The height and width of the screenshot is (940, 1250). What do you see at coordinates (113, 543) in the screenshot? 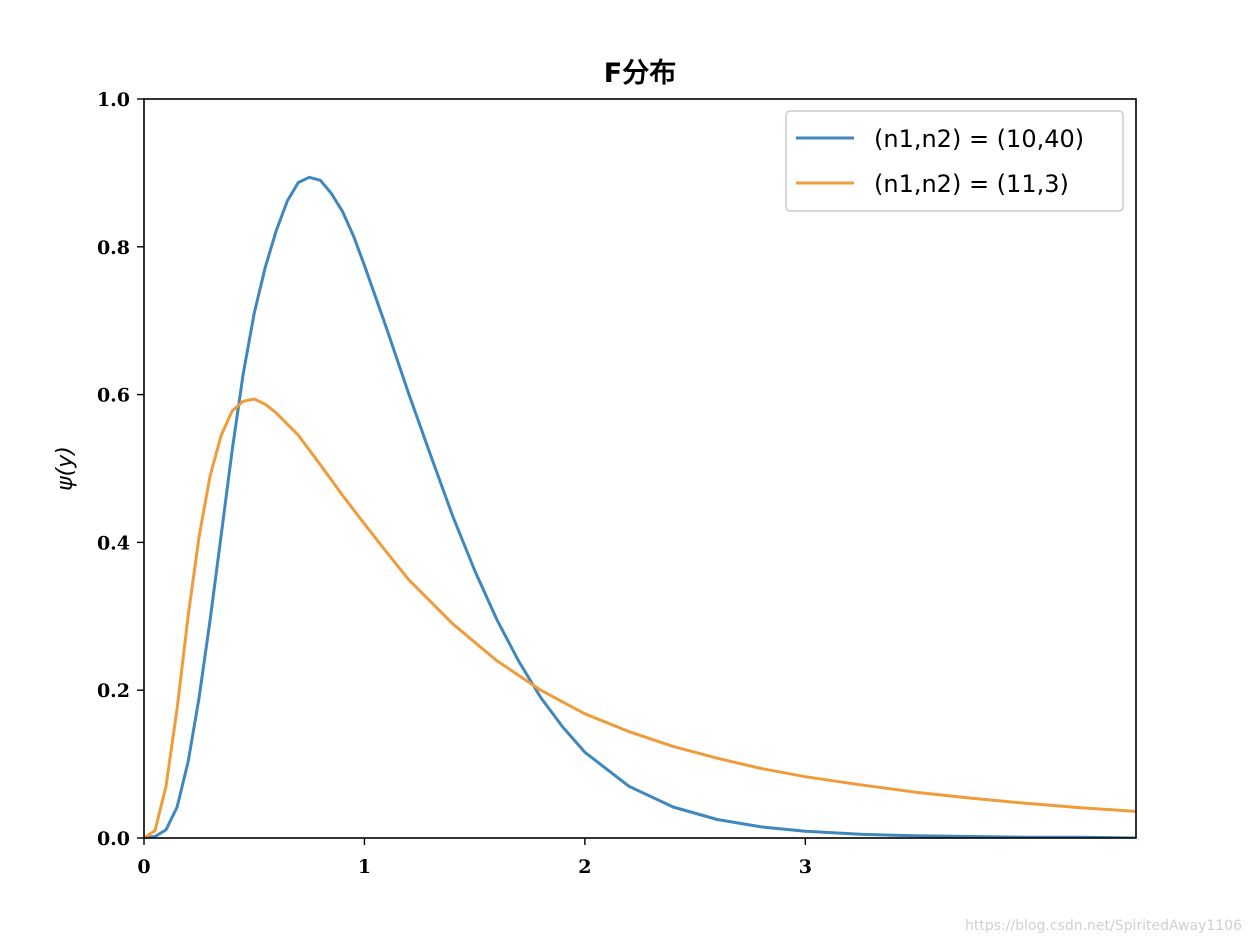
I see `y-tick-label-2: 0.4` at bounding box center [113, 543].